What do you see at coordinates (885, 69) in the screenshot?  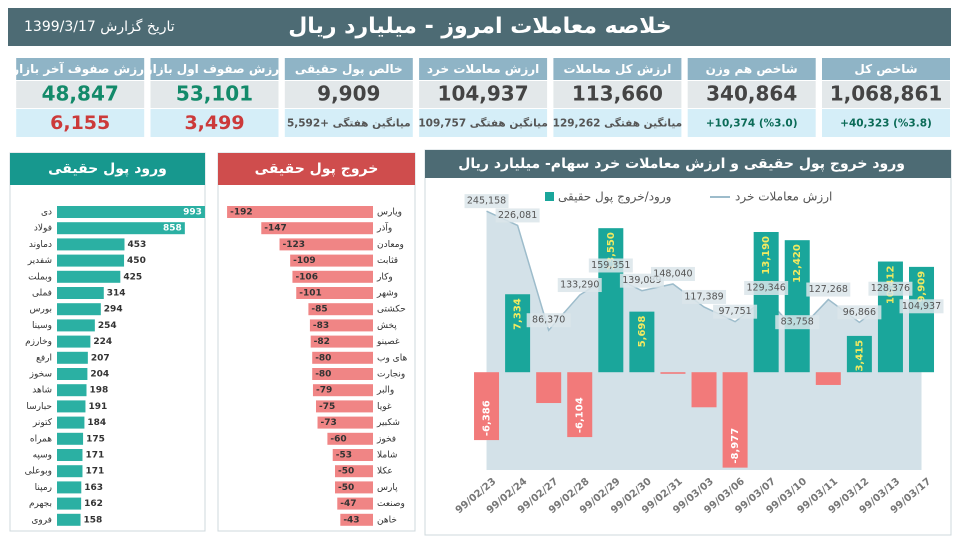 I see `card-title: شاخص کل` at bounding box center [885, 69].